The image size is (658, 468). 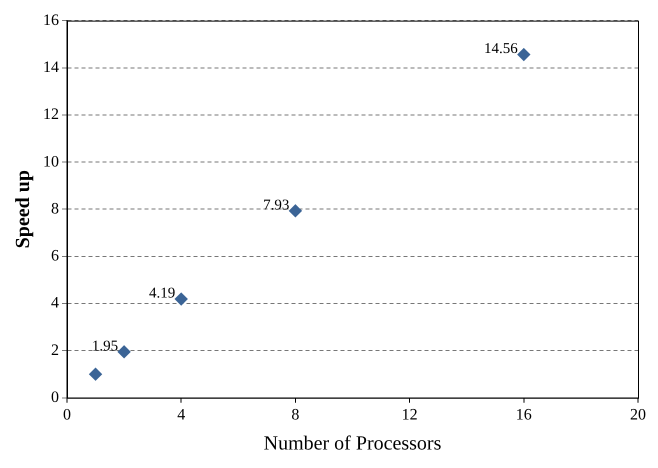 I want to click on y-tick-label: 2, so click(x=55, y=350).